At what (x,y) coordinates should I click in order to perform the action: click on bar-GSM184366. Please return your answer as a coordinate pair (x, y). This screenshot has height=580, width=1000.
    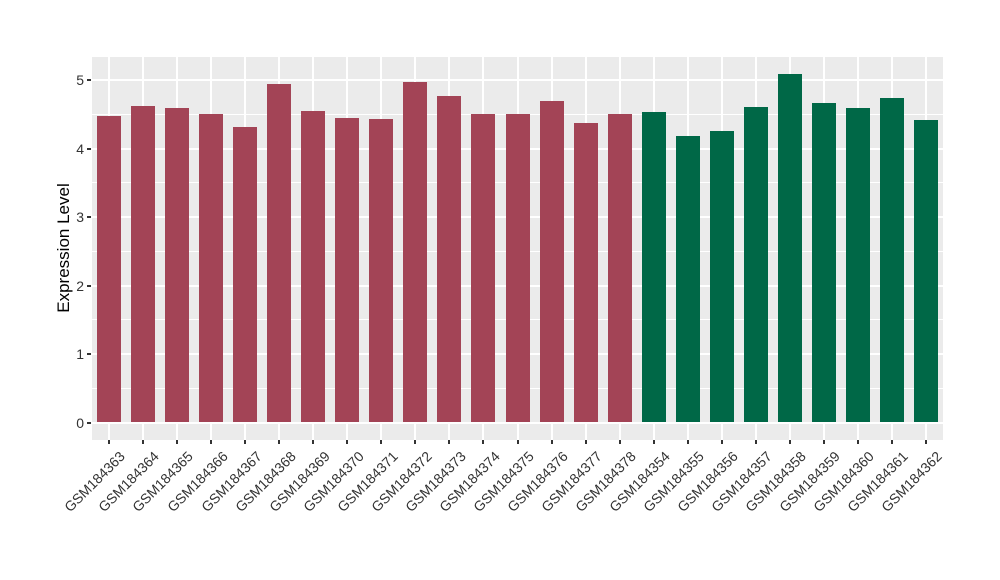
    Looking at the image, I should click on (211, 268).